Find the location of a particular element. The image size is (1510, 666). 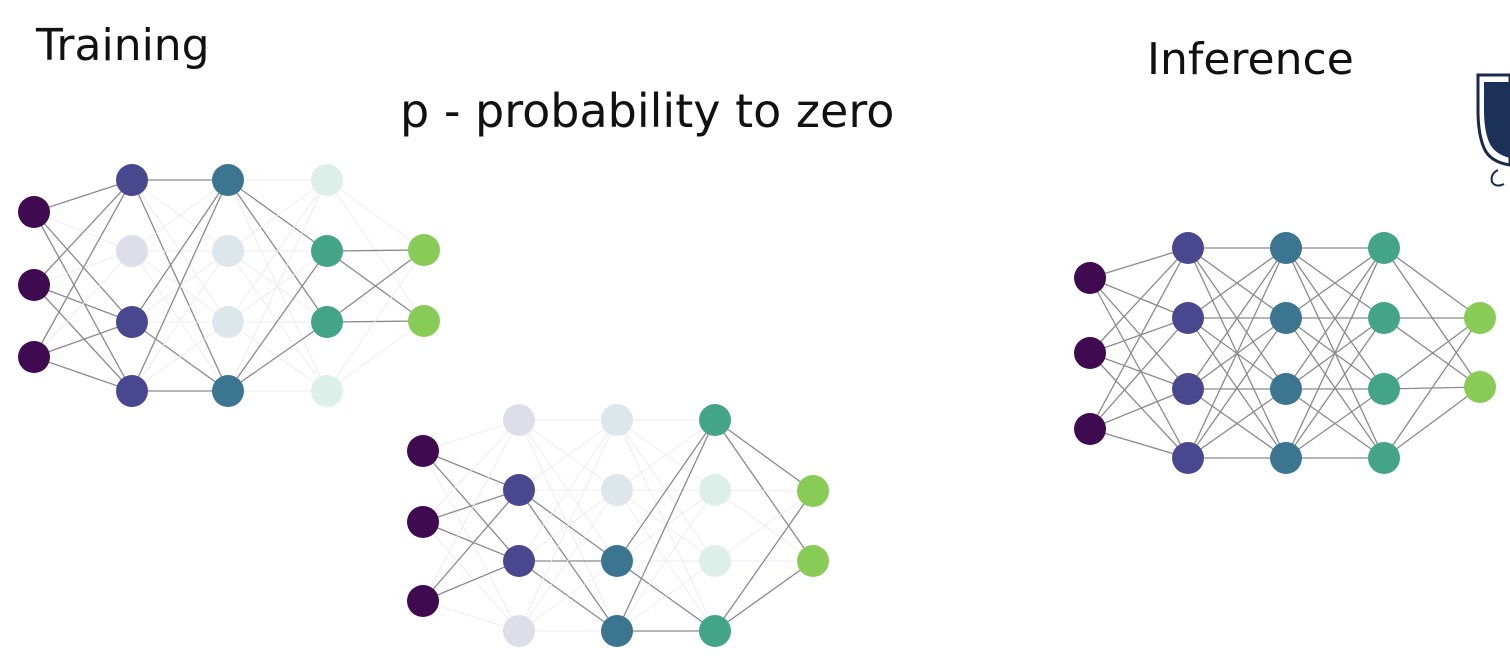

inference-network is located at coordinates (1285, 353).